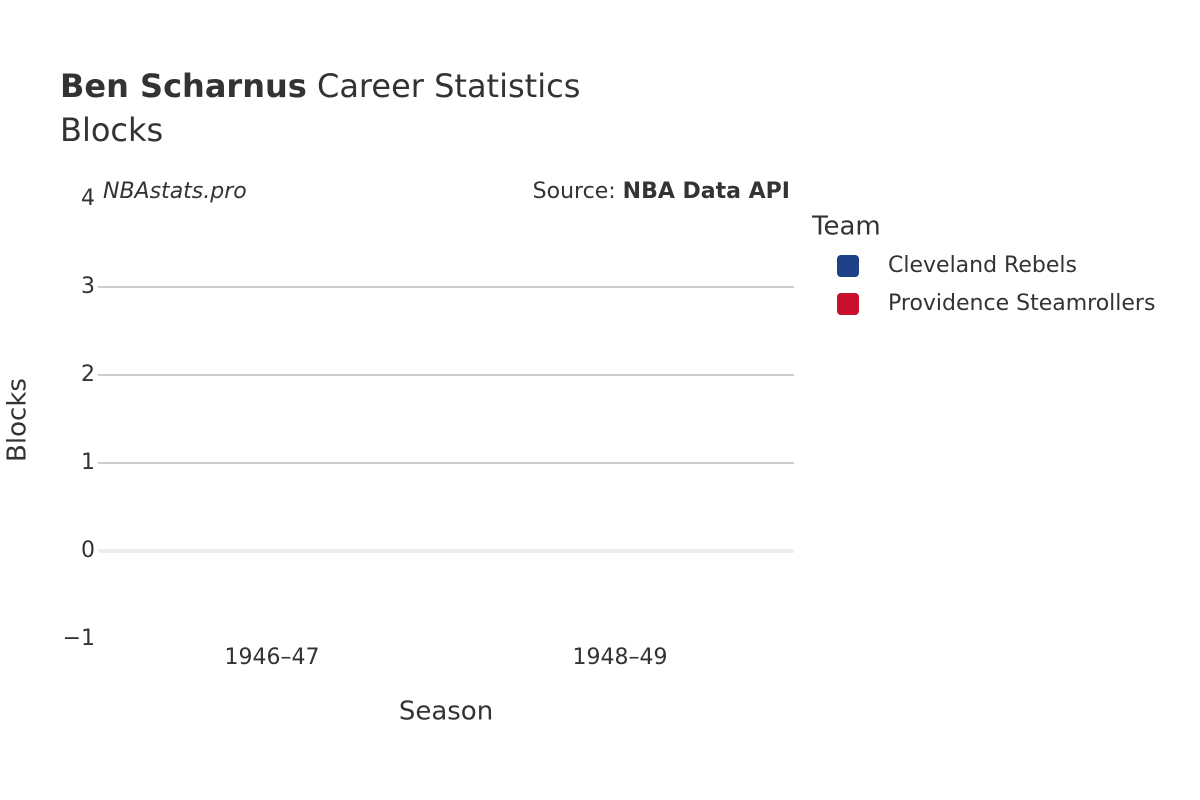  I want to click on y-tick-label: 4, so click(88, 198).